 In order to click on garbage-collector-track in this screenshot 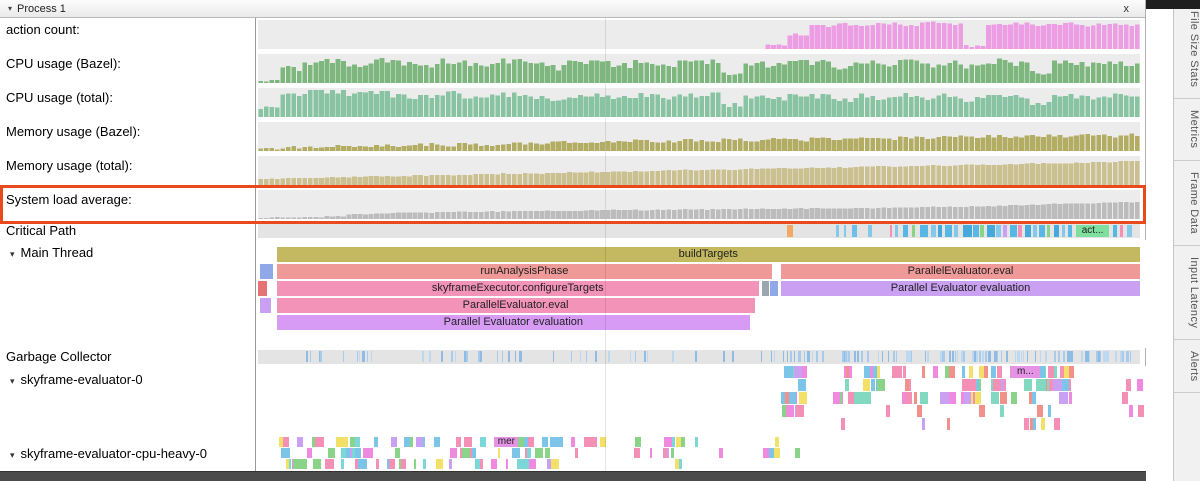, I will do `click(699, 357)`.